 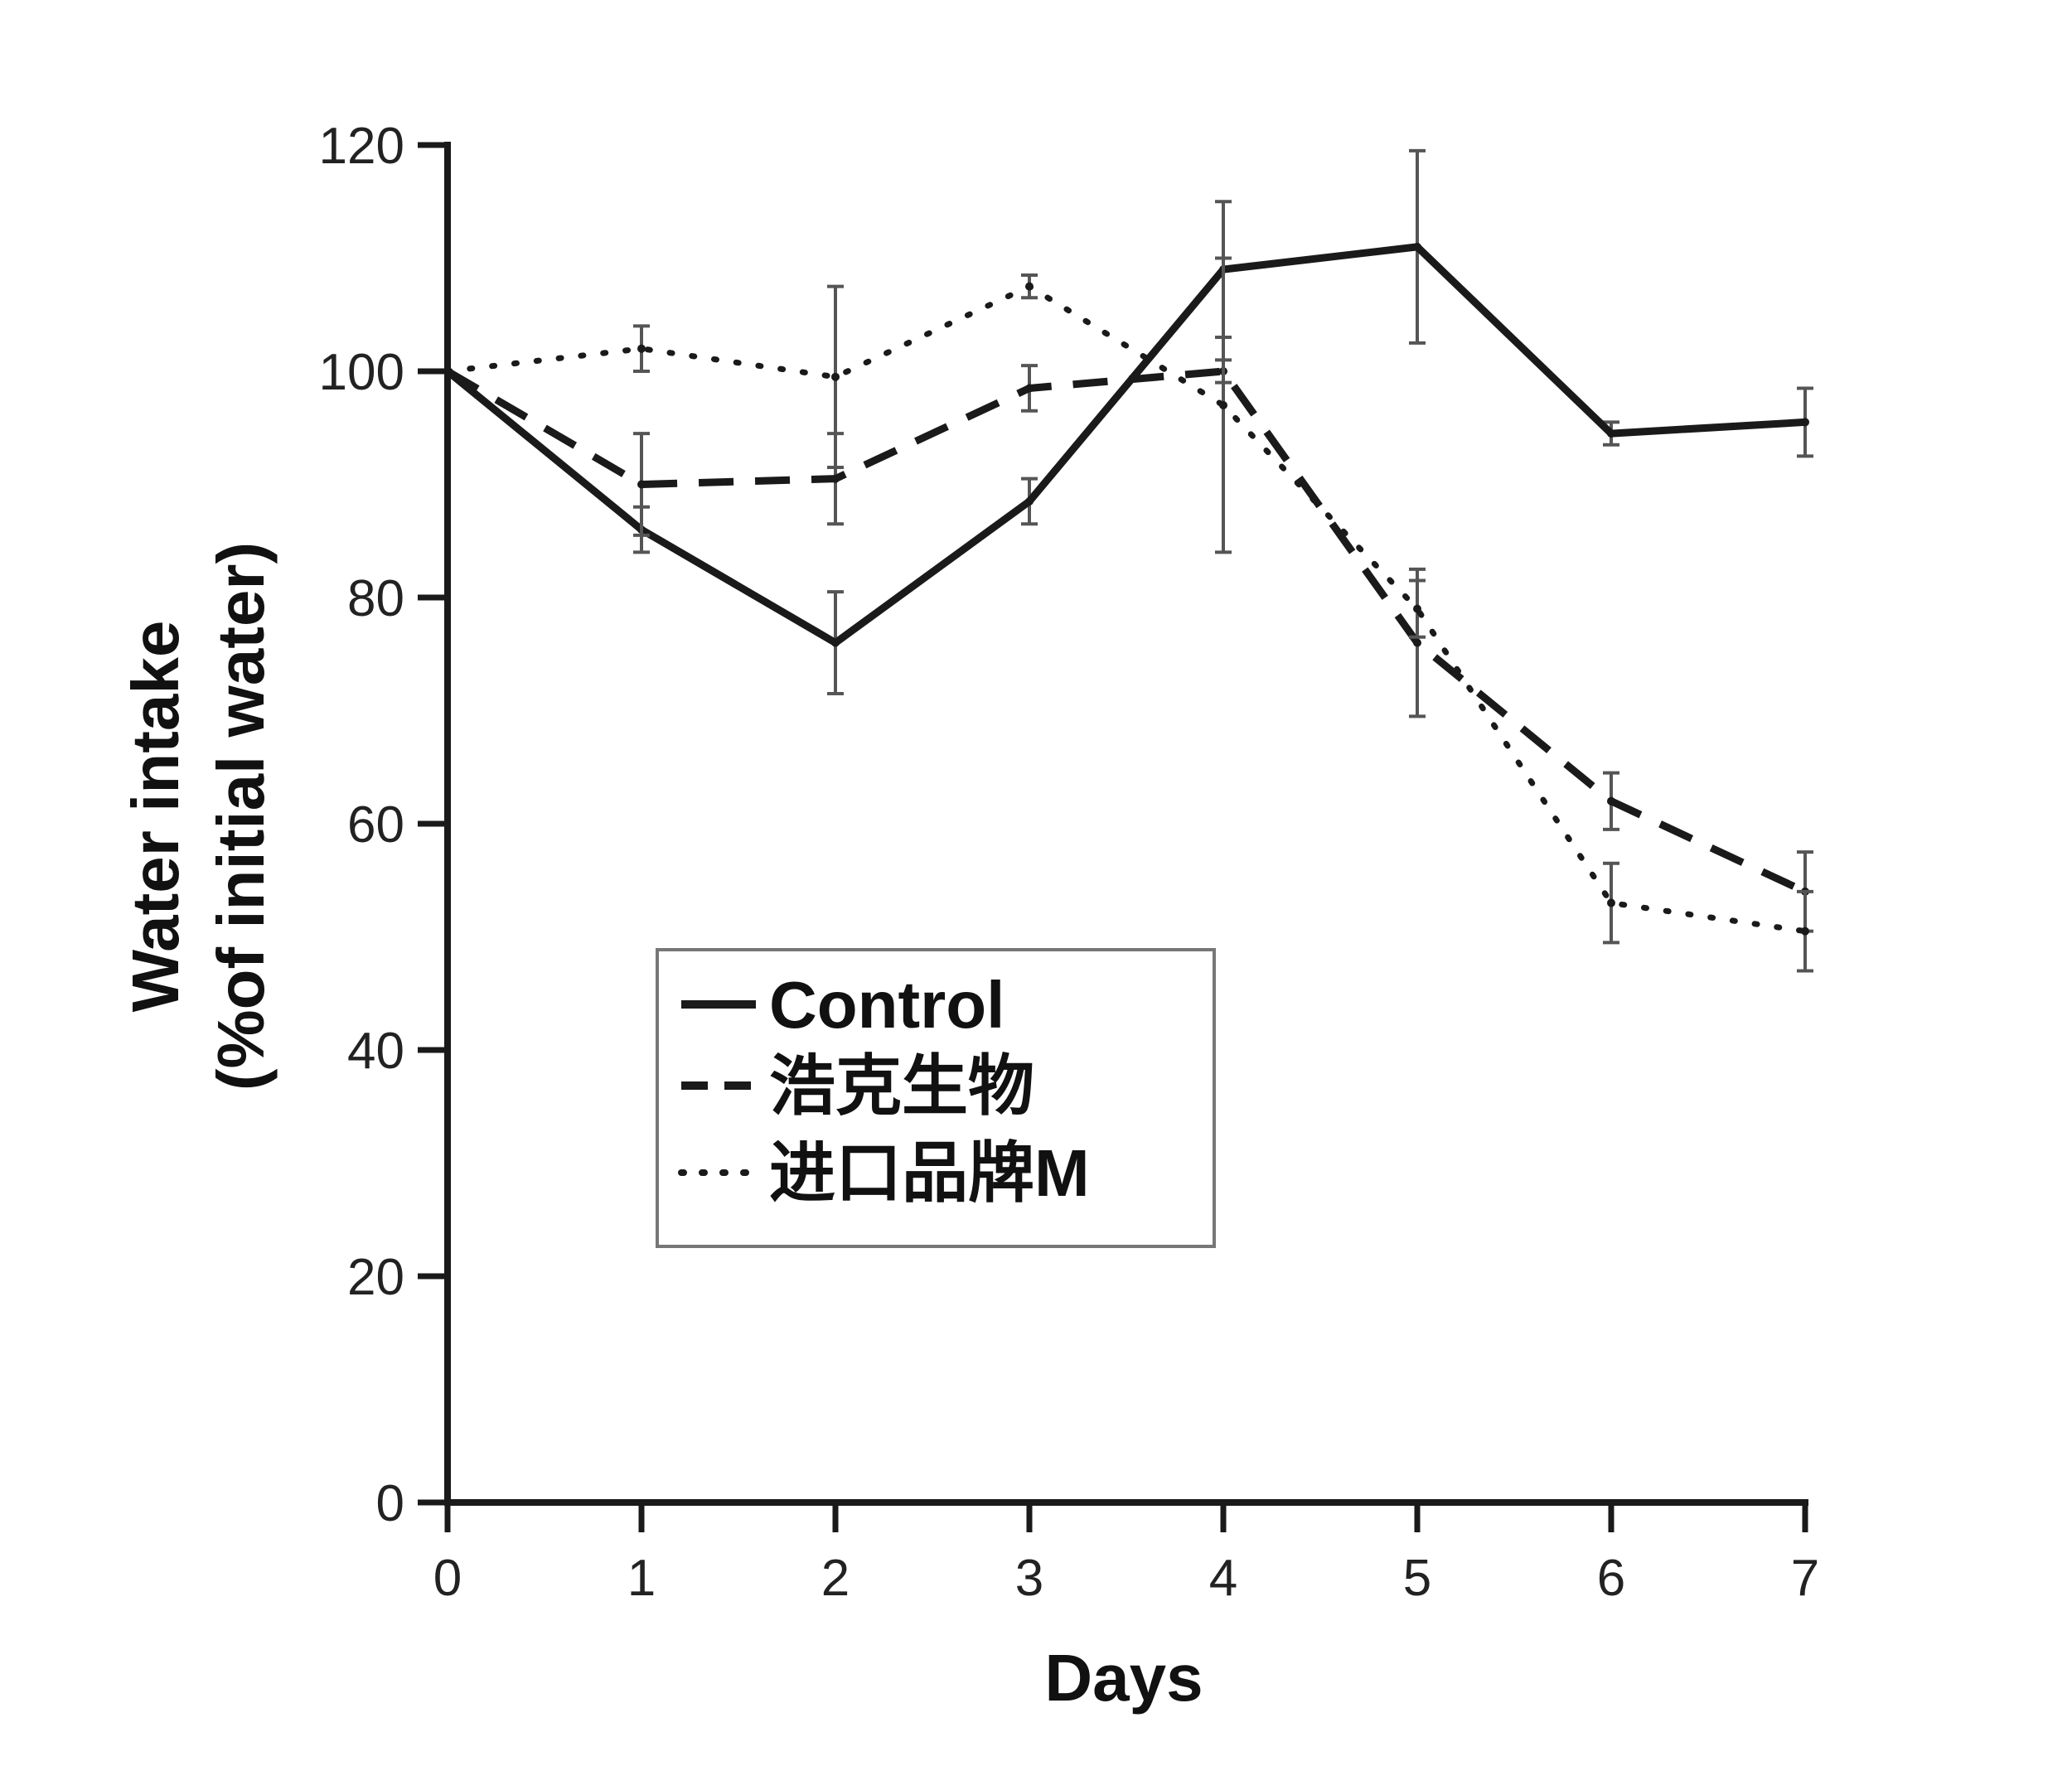 I want to click on y-tick-label: 0, so click(x=390, y=1503).